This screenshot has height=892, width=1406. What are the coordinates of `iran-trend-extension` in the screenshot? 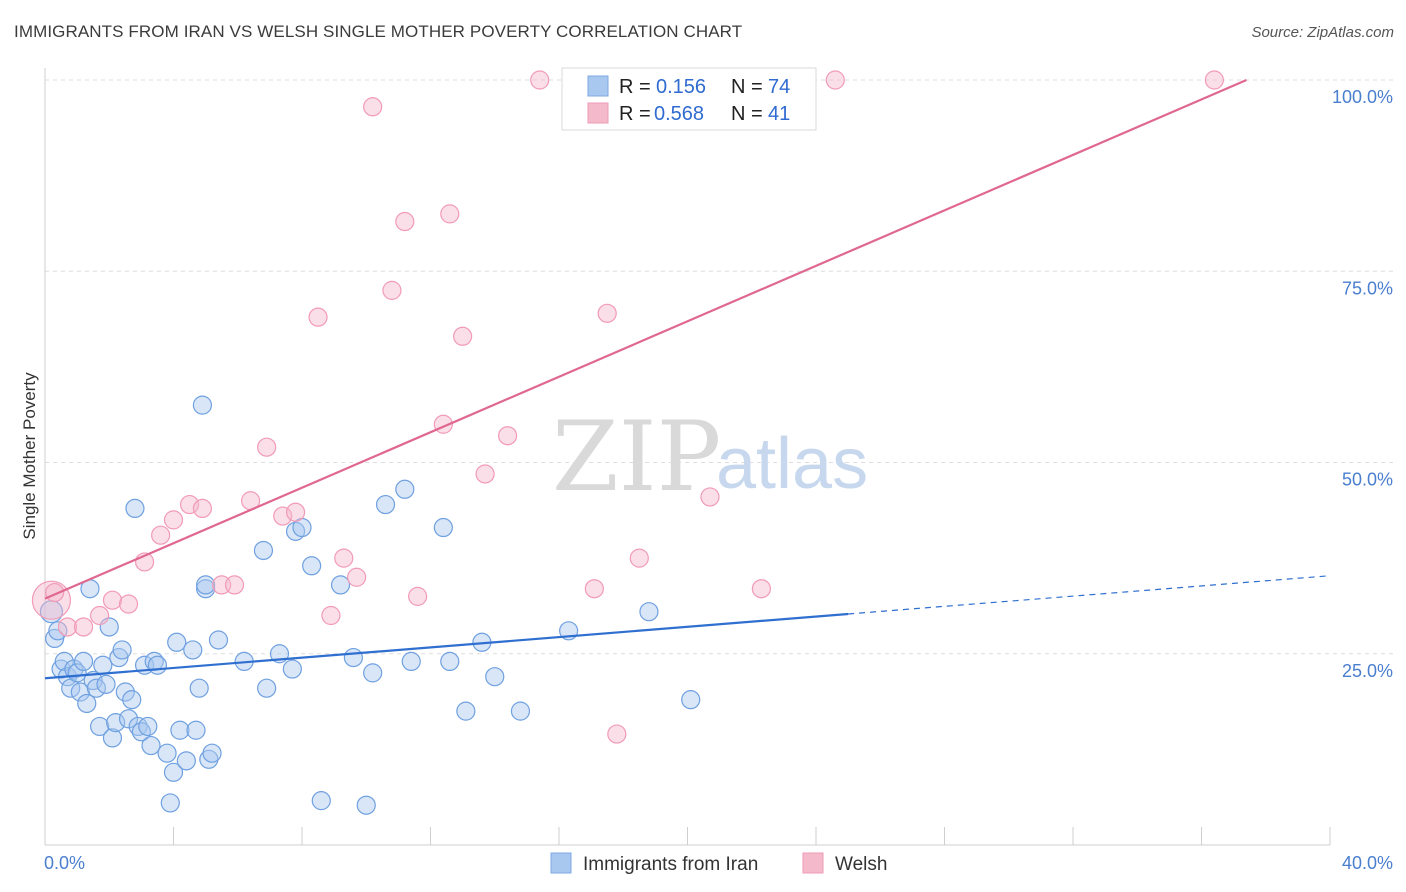 It's located at (1089, 595).